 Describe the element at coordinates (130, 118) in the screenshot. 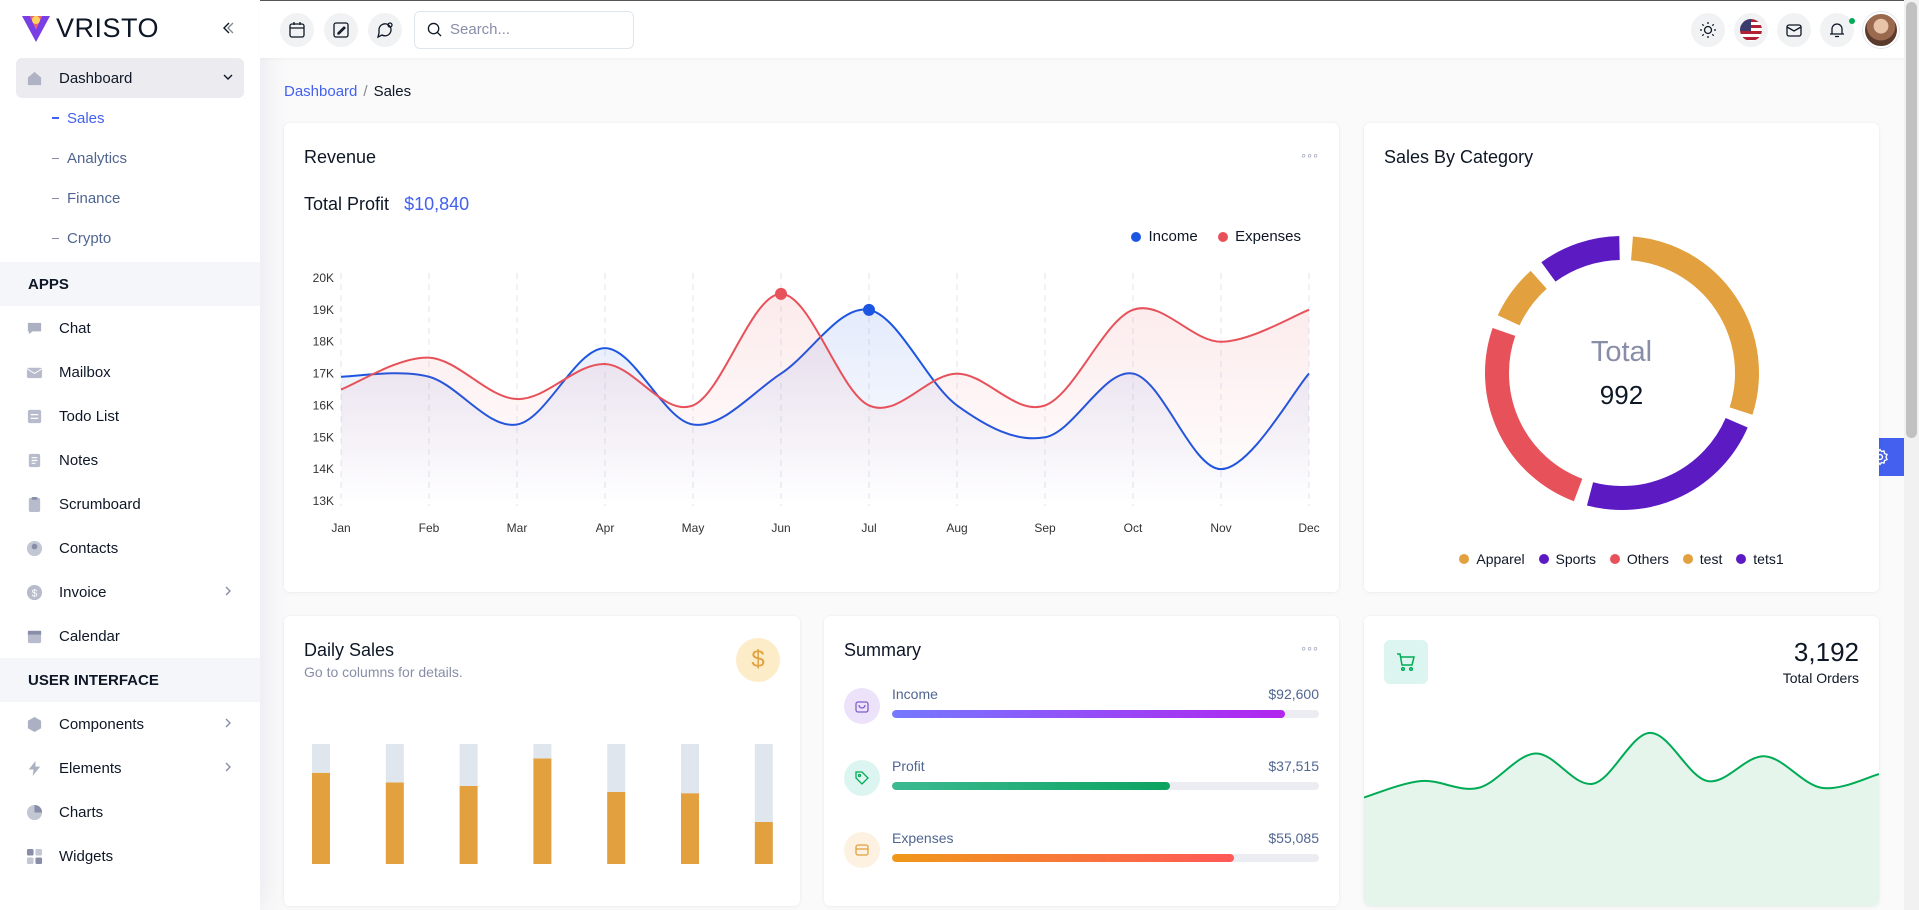

I see `sidebar-subitem-sales: Sales` at that location.